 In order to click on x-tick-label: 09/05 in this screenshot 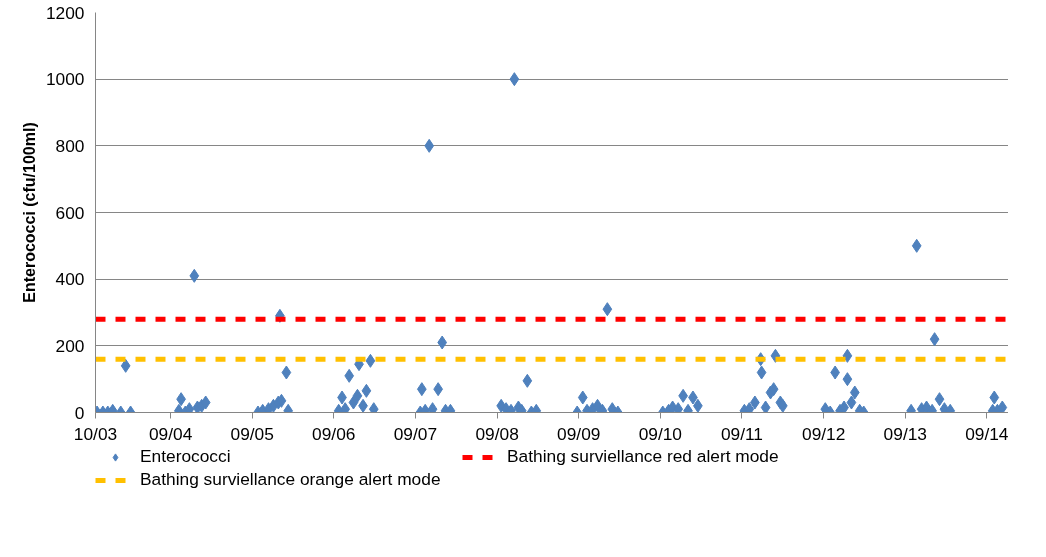, I will do `click(252, 433)`.